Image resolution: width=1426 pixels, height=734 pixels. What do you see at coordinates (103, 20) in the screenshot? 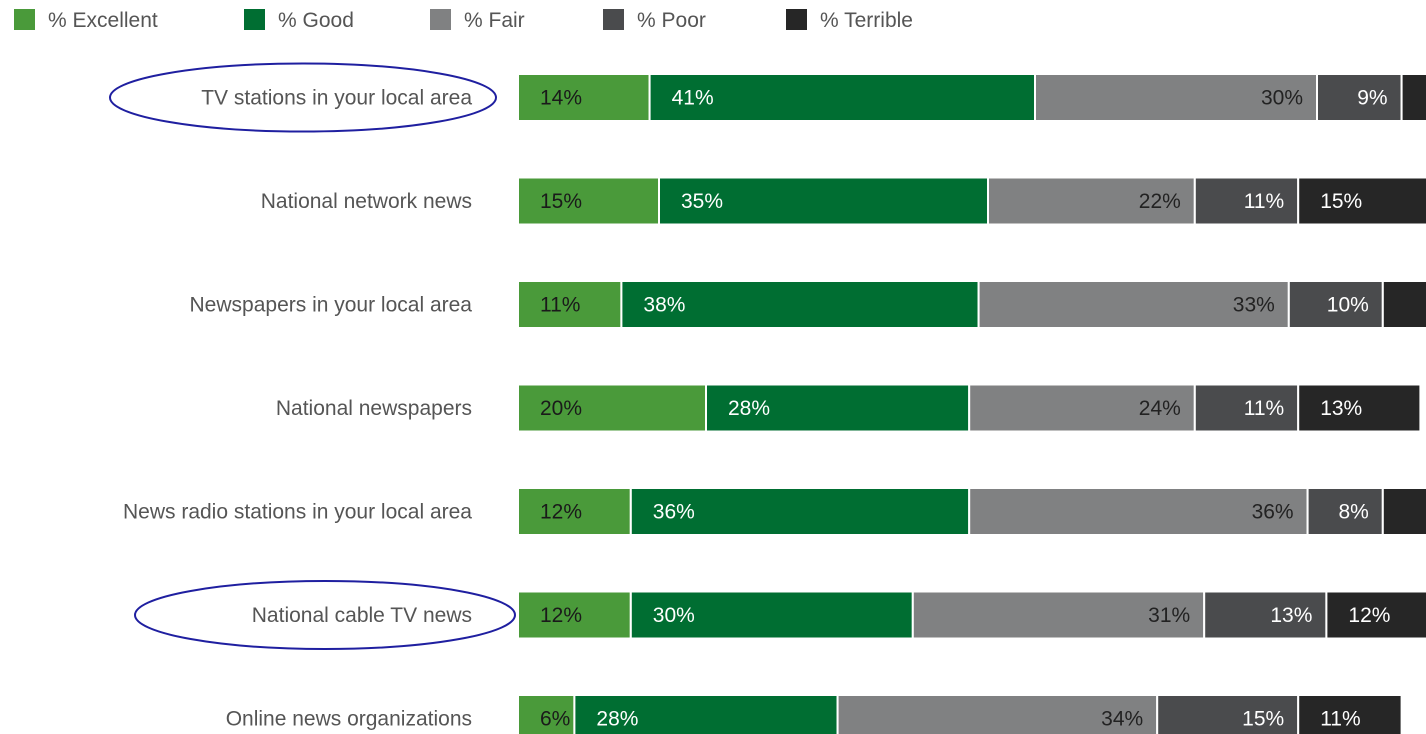
I see `legend-label: % Excellent` at bounding box center [103, 20].